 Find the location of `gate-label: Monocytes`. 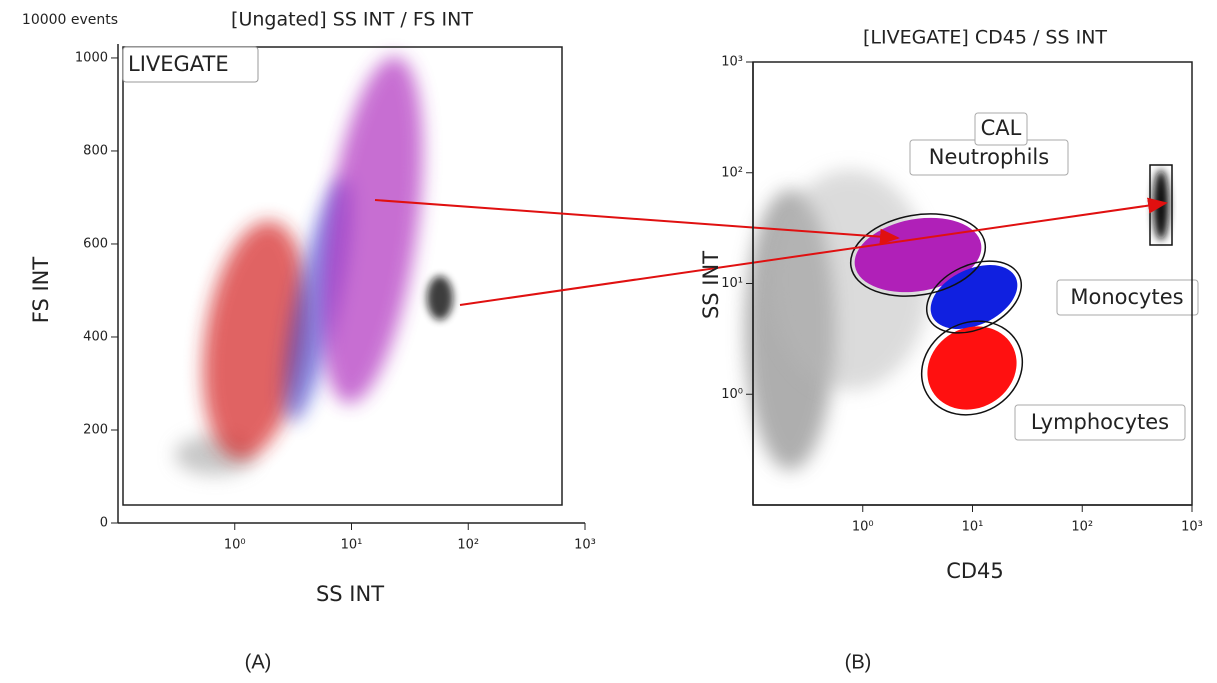

gate-label: Monocytes is located at coordinates (1126, 297).